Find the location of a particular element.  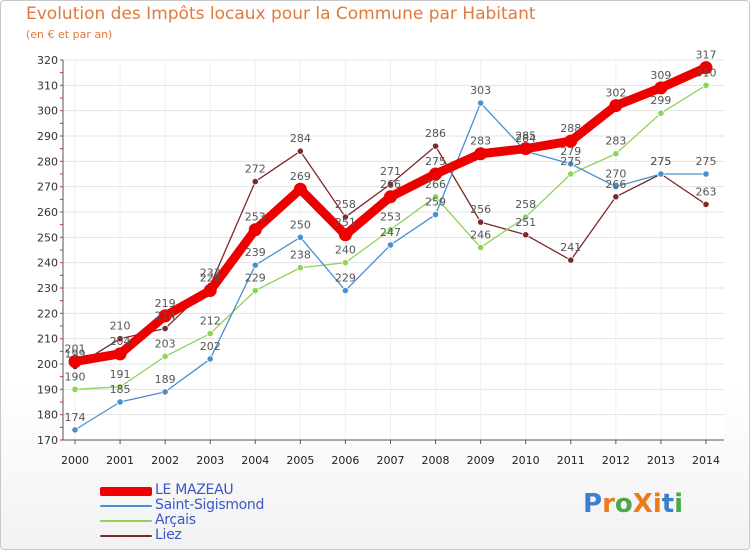

data-label: 212 is located at coordinates (210, 321).